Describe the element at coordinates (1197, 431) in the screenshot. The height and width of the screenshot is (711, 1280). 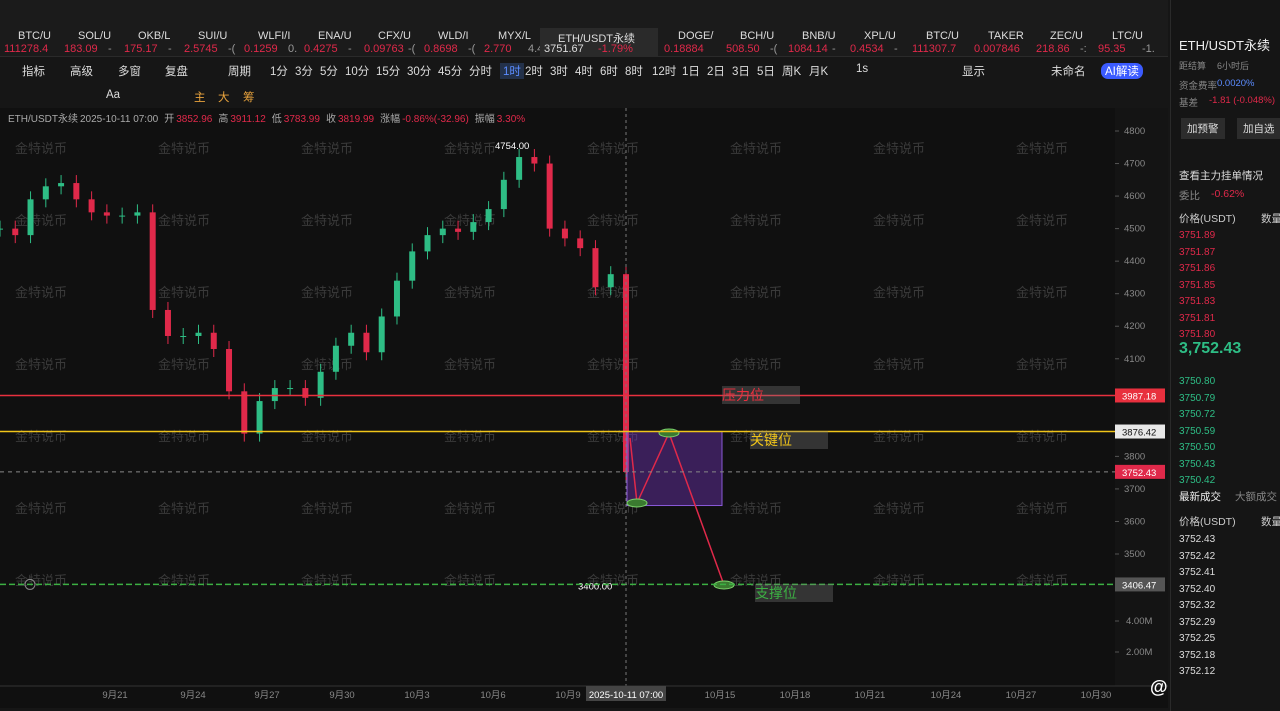
I see `bid-price: 3750.59` at that location.